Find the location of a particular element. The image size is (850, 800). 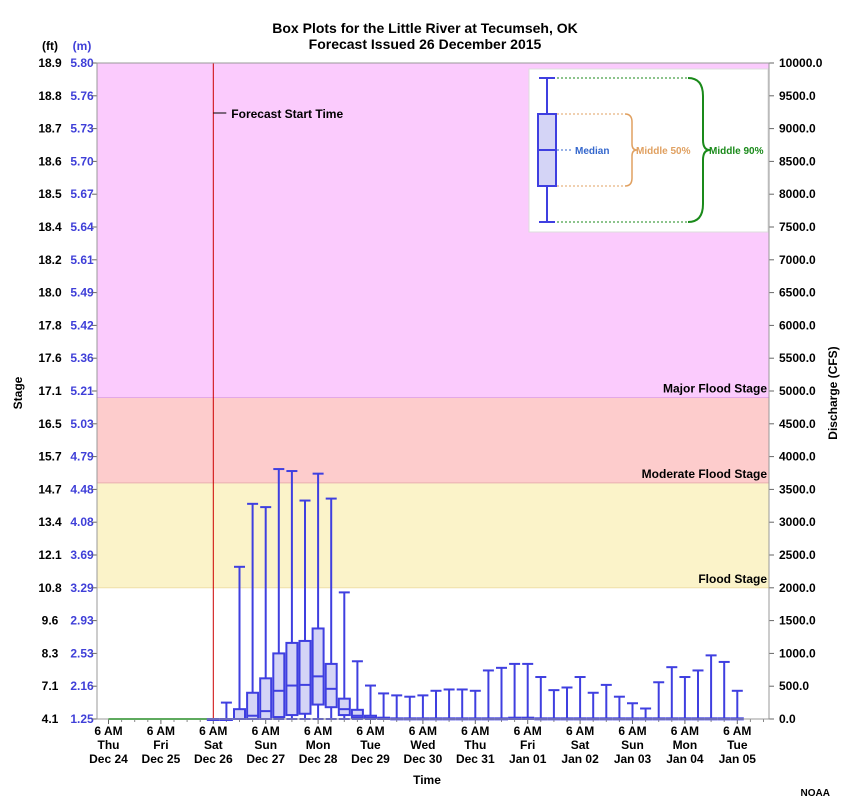

x-tick-label: Fri is located at coordinates (160, 745).